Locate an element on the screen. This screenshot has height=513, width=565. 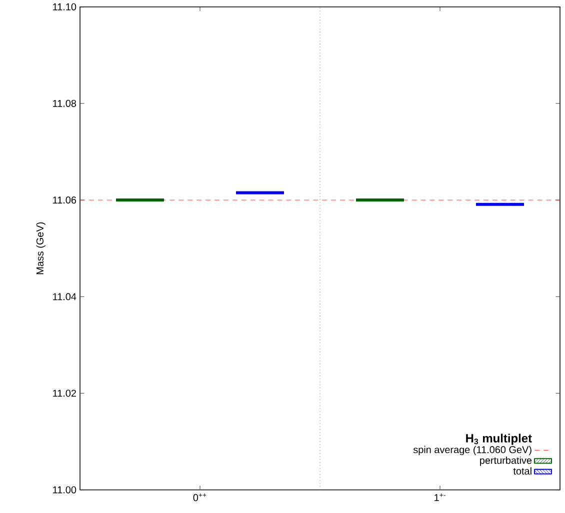
y-tick-label: 11.06 is located at coordinates (64, 200).